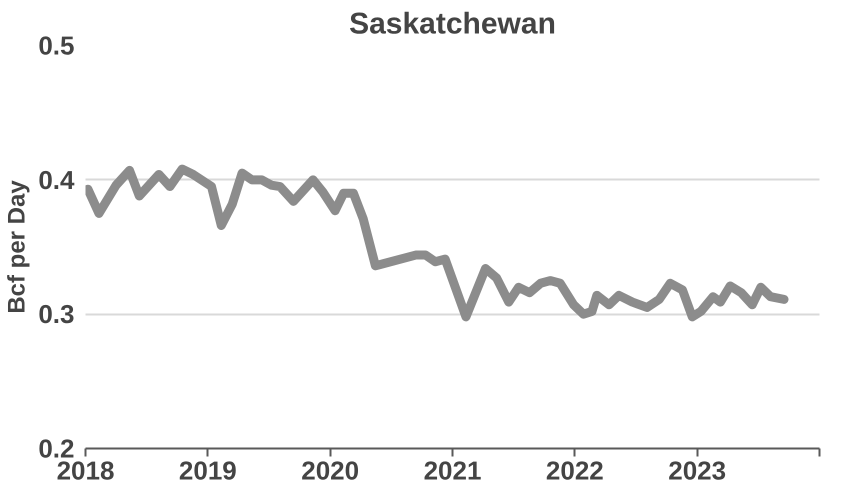  I want to click on y-tick-label: 0.3, so click(56, 314).